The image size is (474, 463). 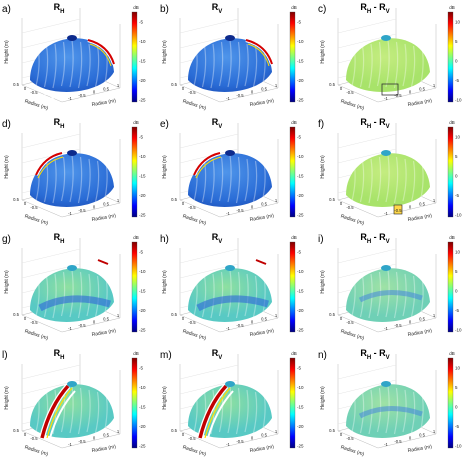 I want to click on title-sub: V, so click(x=220, y=126).